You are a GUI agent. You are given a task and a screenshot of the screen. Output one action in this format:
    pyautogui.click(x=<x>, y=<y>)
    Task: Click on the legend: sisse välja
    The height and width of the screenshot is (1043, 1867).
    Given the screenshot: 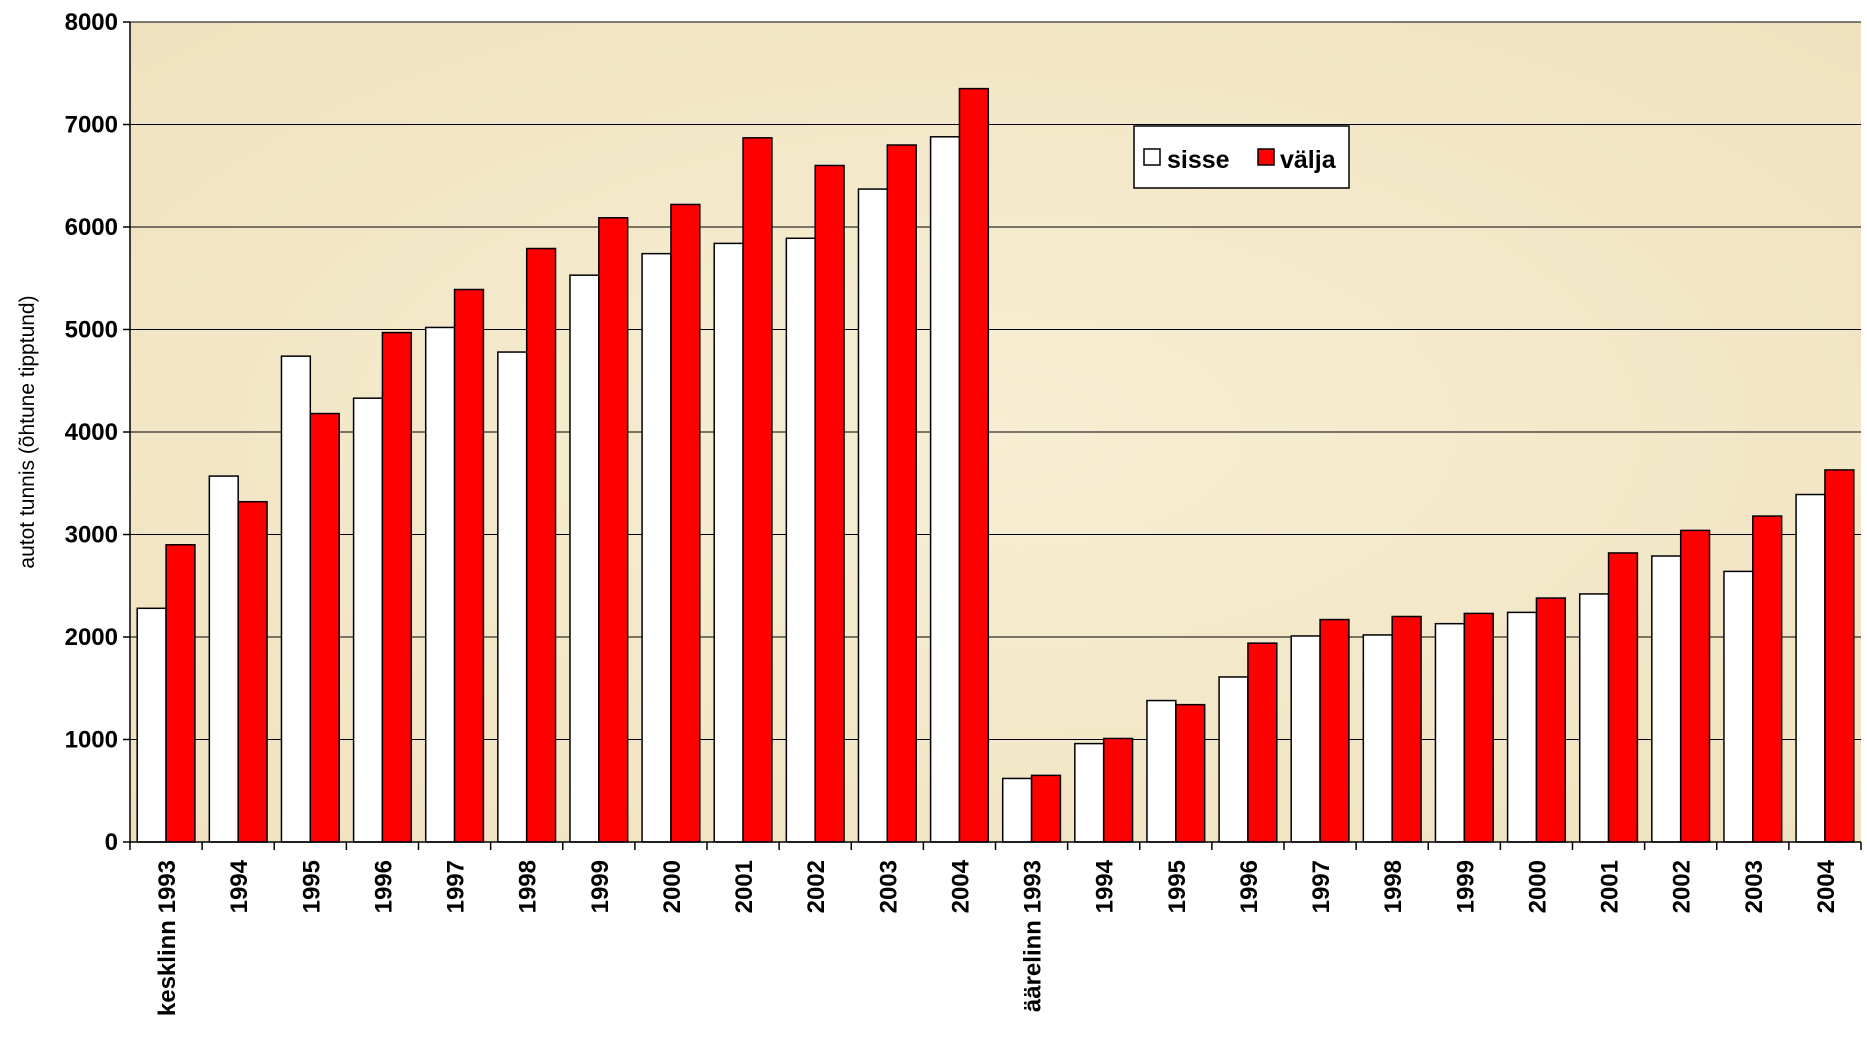 What is the action you would take?
    pyautogui.click(x=1241, y=157)
    